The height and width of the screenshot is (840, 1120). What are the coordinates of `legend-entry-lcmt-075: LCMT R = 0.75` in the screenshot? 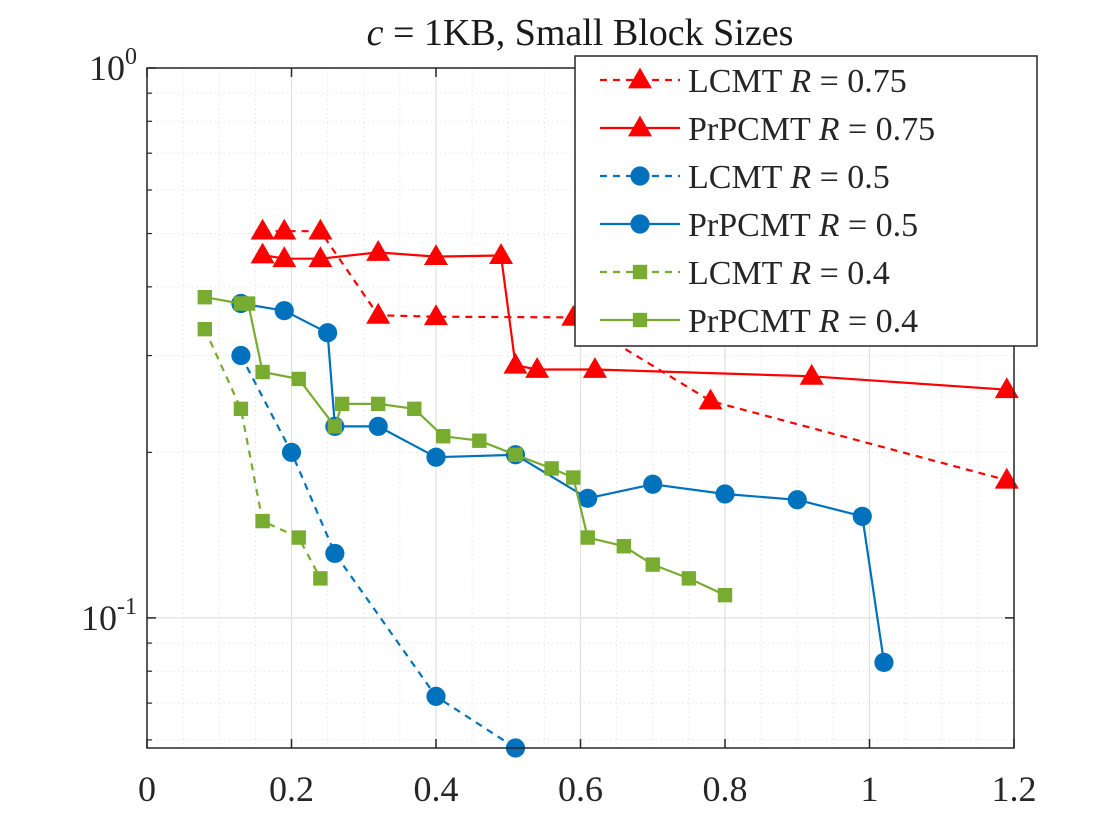 It's located at (753, 81).